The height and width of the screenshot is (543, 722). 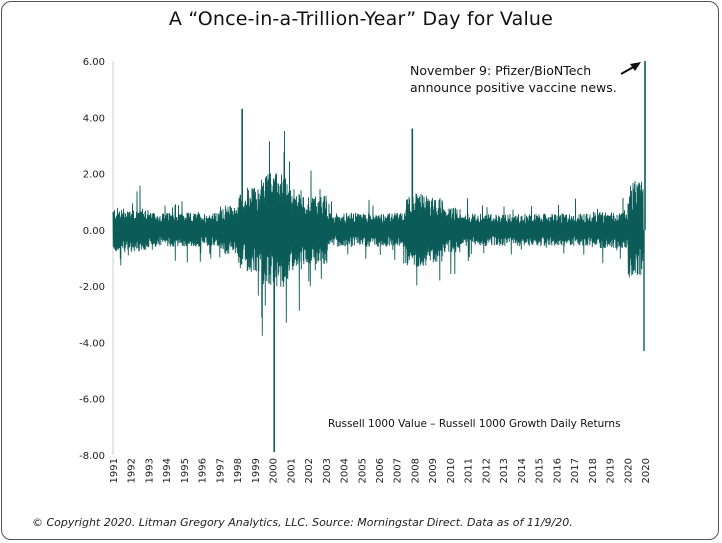 What do you see at coordinates (94, 118) in the screenshot?
I see `y-tick-label: 4.00` at bounding box center [94, 118].